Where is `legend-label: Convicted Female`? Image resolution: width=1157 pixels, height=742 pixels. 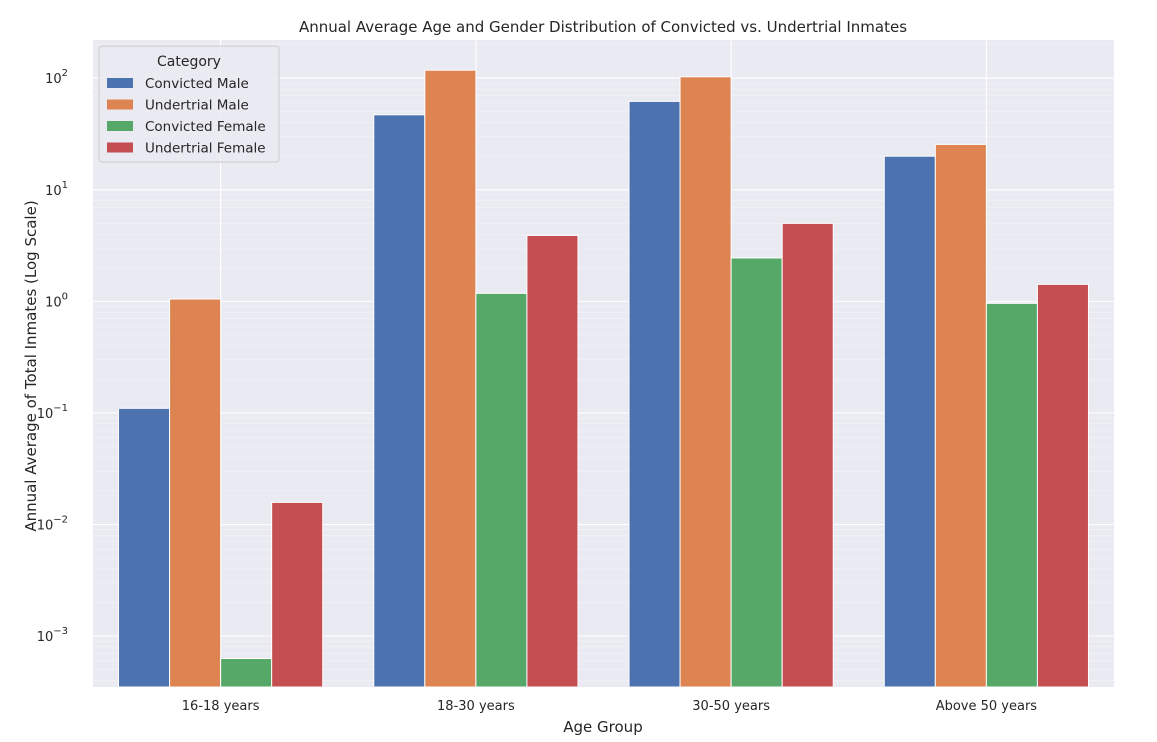
legend-label: Convicted Female is located at coordinates (205, 127).